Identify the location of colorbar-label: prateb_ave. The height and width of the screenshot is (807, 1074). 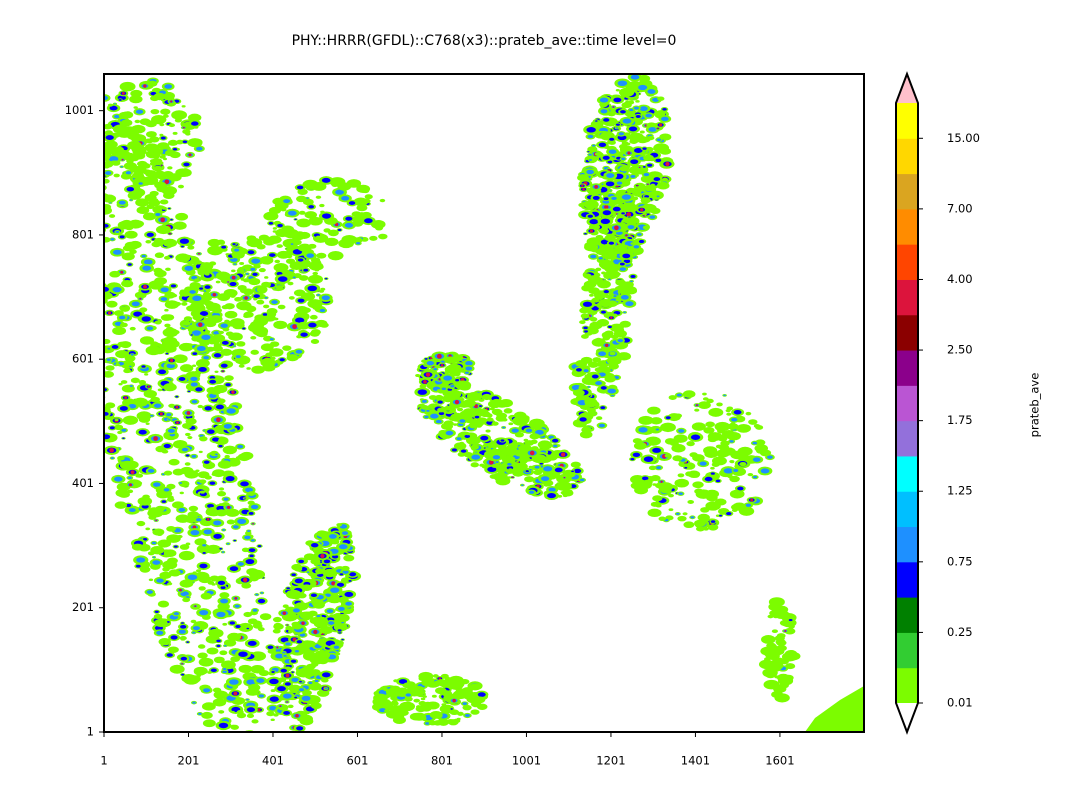
(1035, 405).